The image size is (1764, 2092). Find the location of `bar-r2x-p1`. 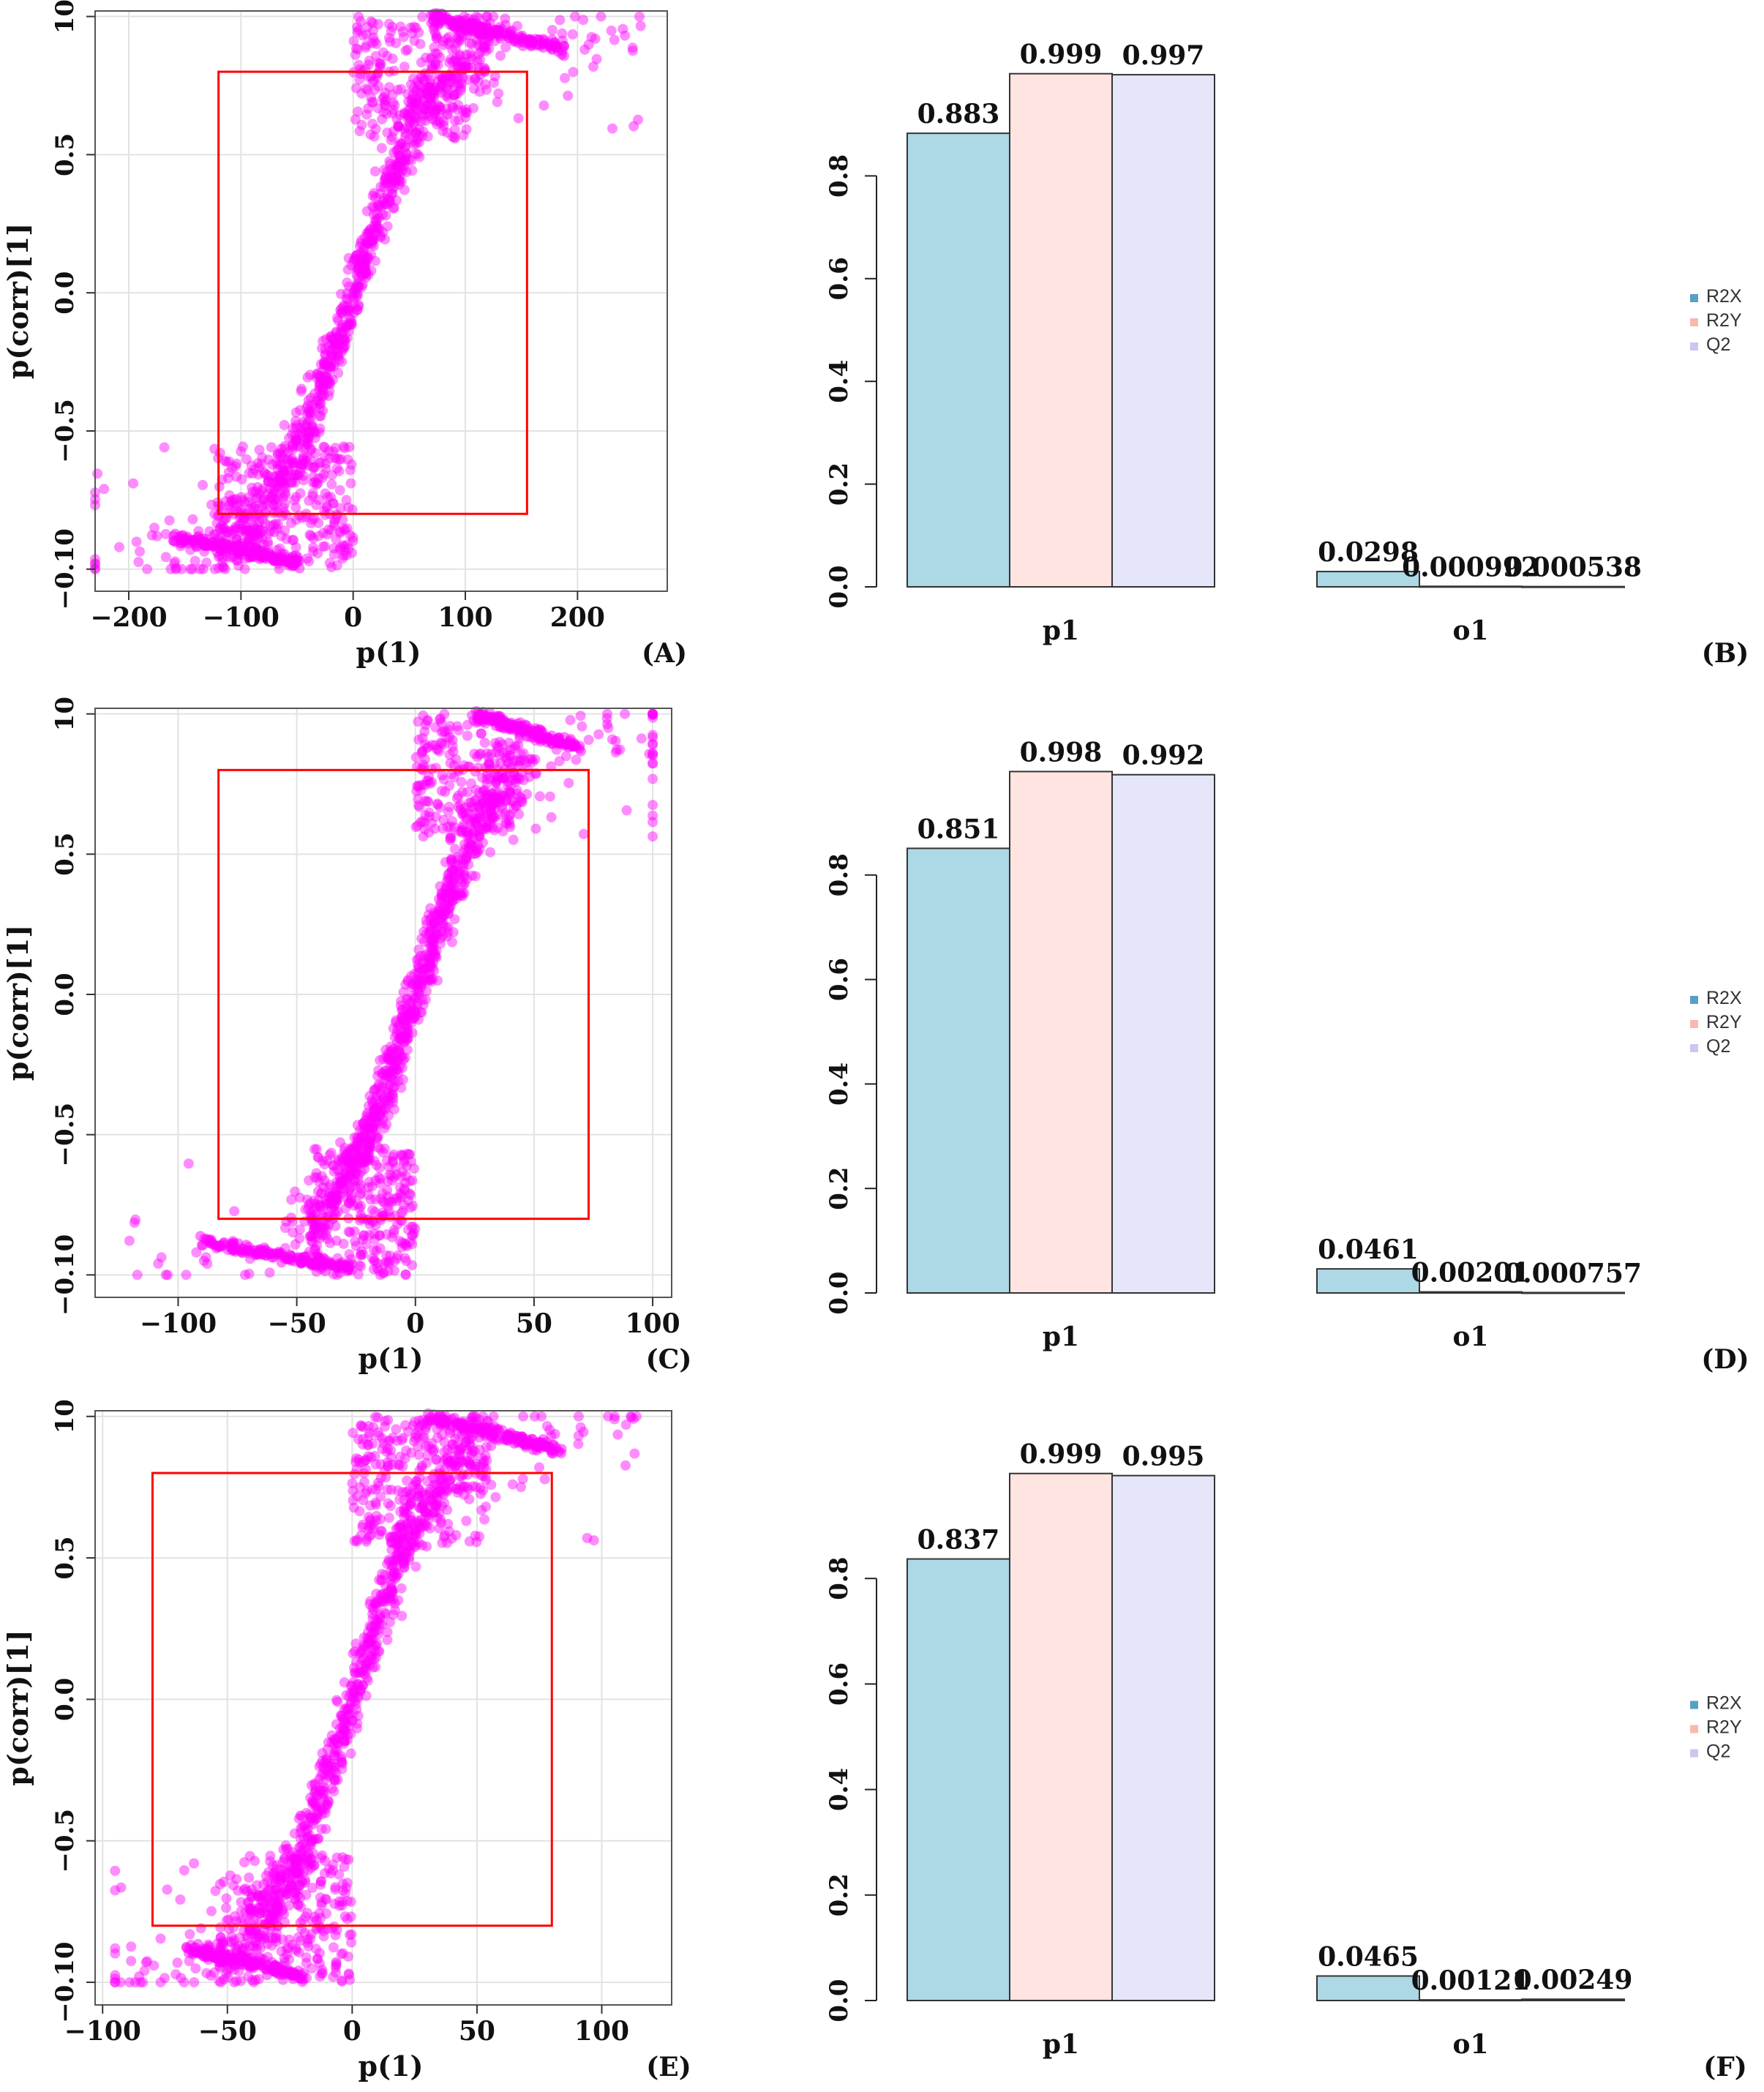

bar-r2x-p1 is located at coordinates (959, 360).